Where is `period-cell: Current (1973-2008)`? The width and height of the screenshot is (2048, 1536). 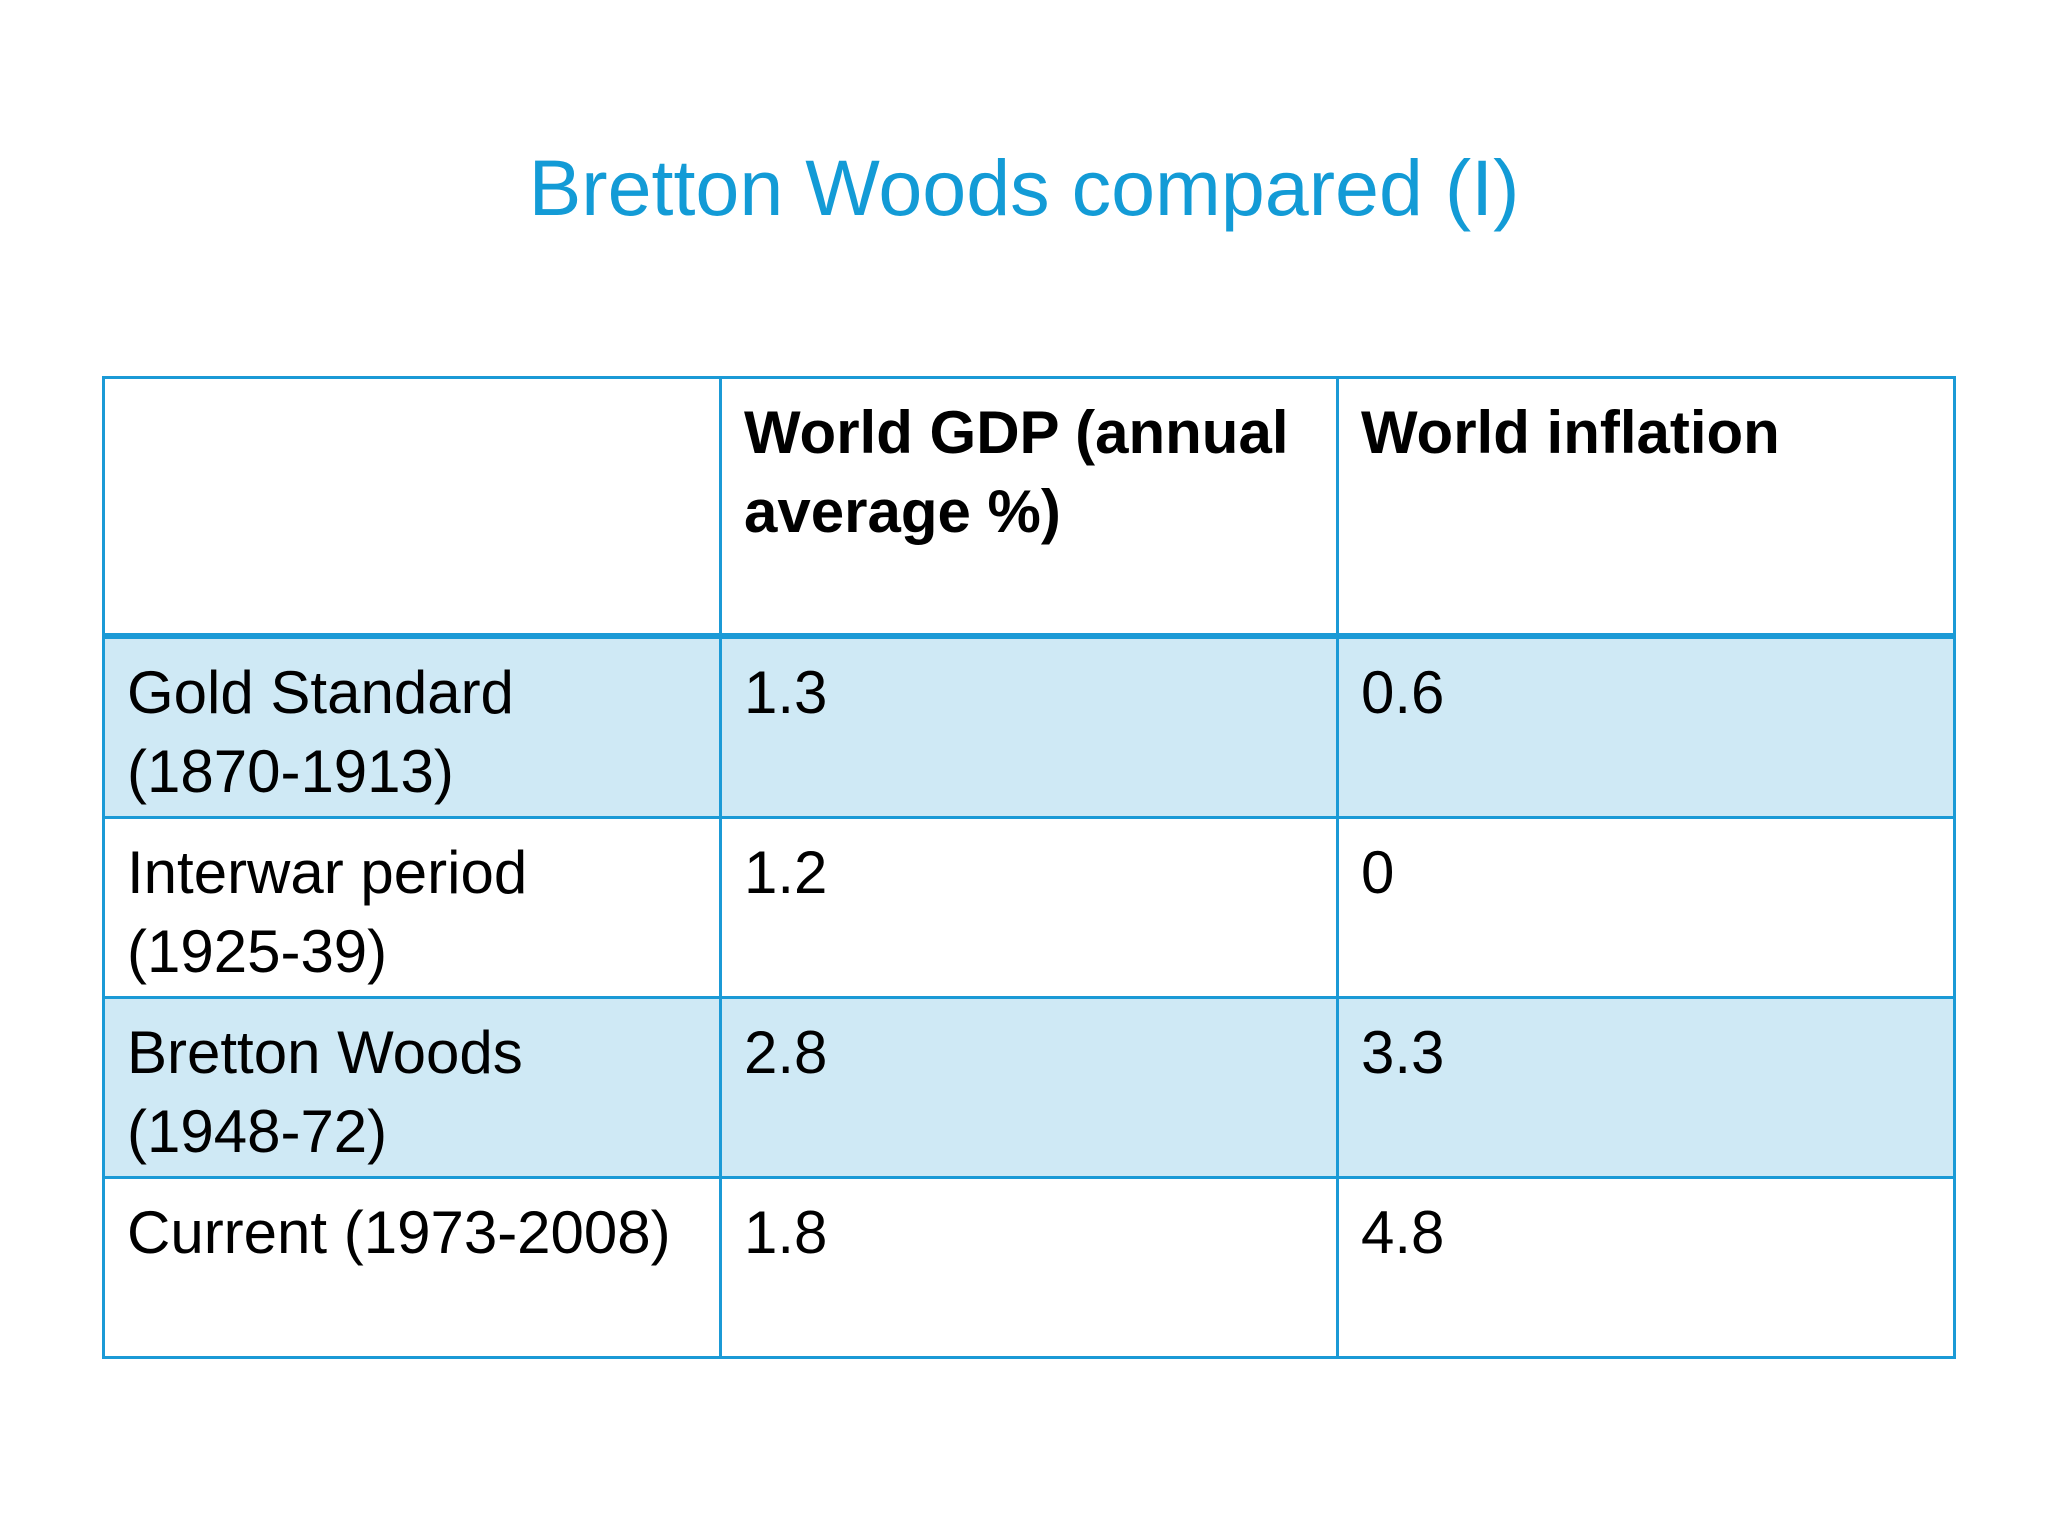 period-cell: Current (1973-2008) is located at coordinates (412, 1267).